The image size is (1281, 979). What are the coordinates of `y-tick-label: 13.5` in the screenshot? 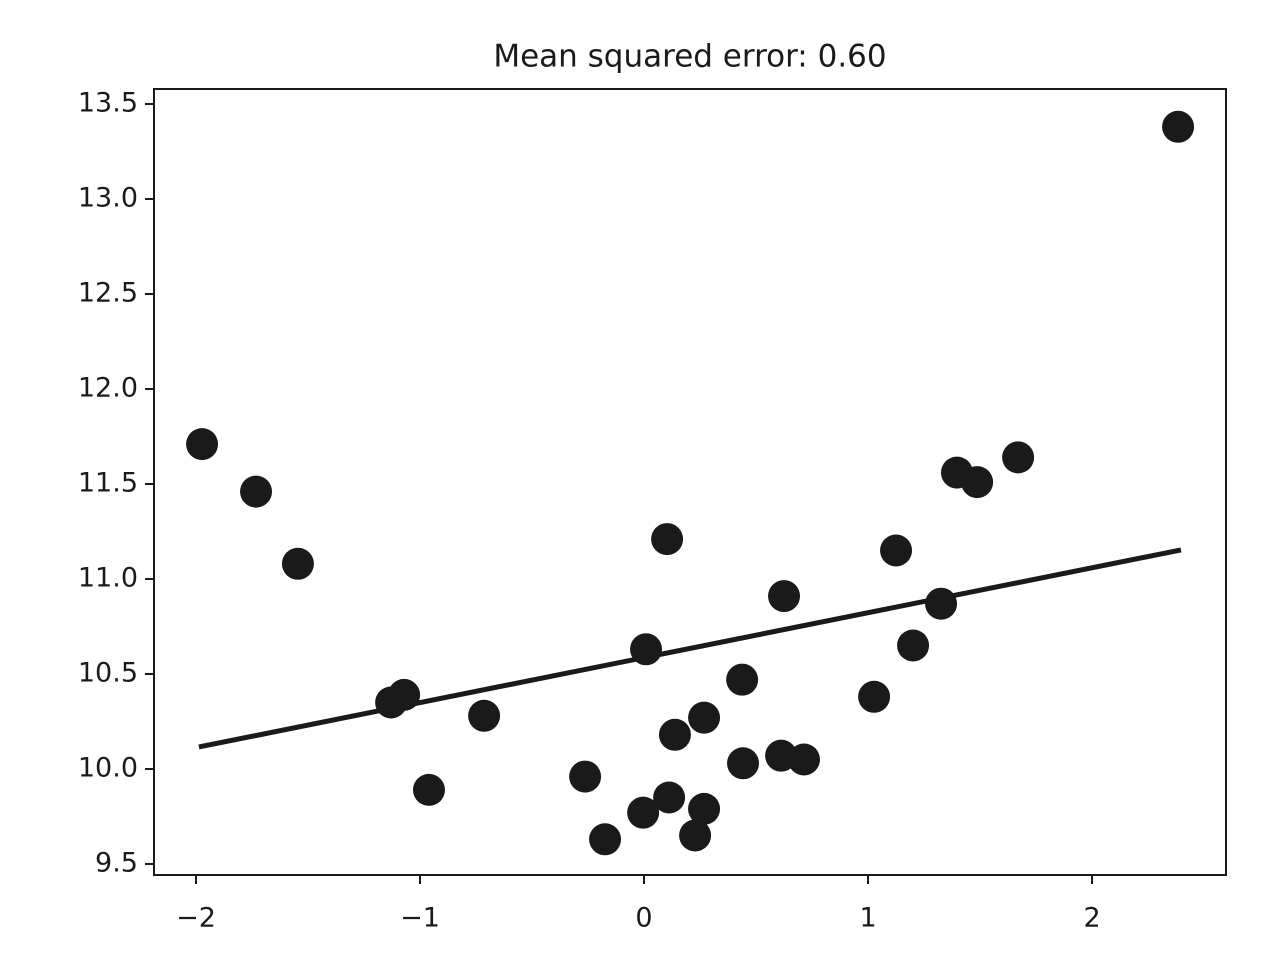 It's located at (108, 103).